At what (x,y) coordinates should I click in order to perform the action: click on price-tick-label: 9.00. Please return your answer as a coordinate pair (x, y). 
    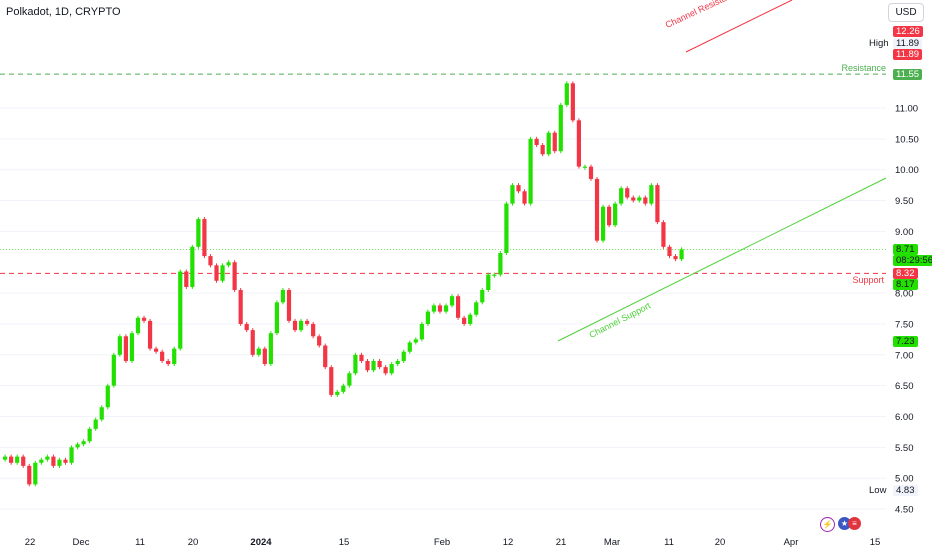
    Looking at the image, I should click on (904, 232).